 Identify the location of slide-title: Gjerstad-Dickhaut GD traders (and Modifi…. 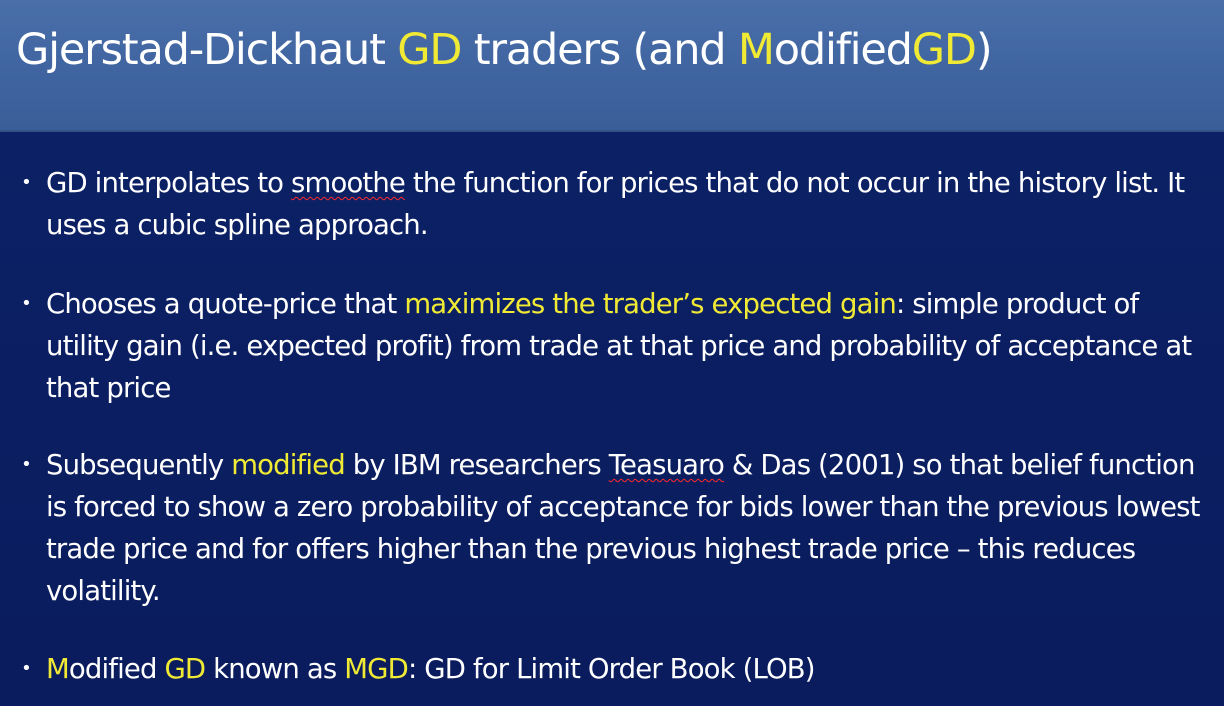
(611, 50).